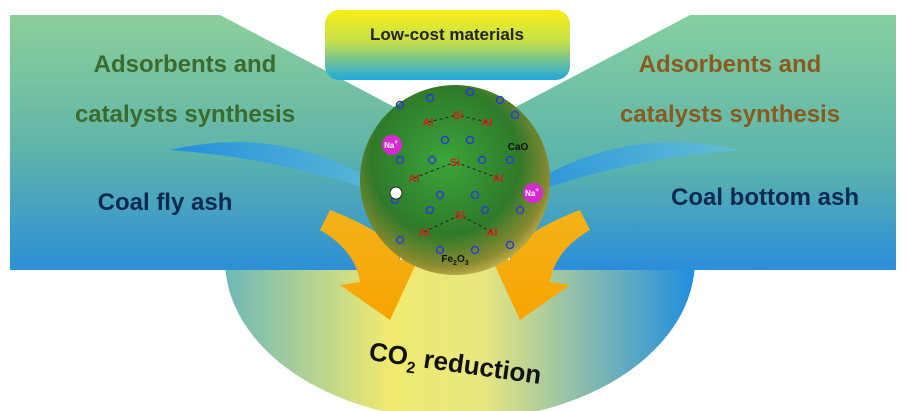 The width and height of the screenshot is (906, 411). I want to click on o-sub: 3, so click(467, 263).